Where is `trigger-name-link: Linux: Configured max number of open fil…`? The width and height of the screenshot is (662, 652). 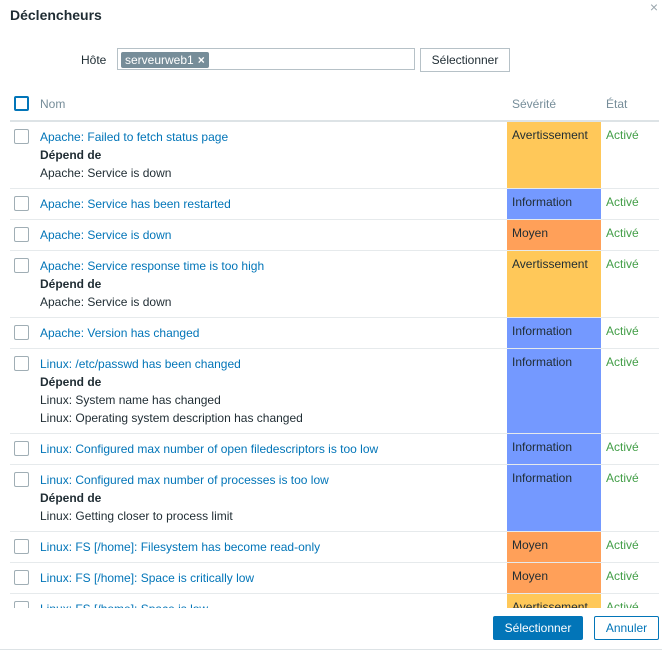 trigger-name-link: Linux: Configured max number of open fil… is located at coordinates (209, 449).